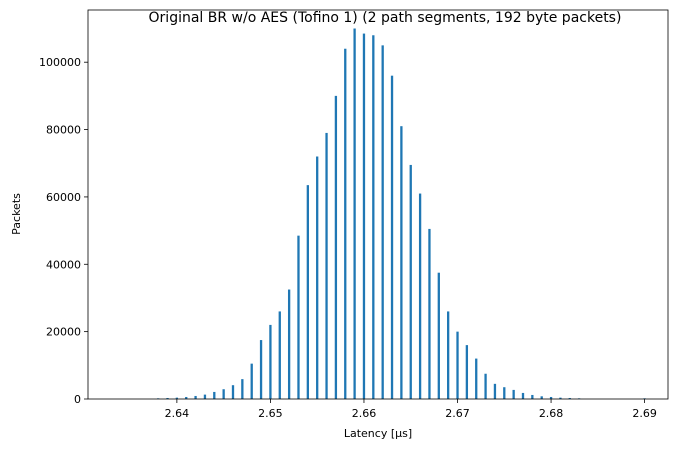  I want to click on y-tick-label: 40000, so click(63, 264).